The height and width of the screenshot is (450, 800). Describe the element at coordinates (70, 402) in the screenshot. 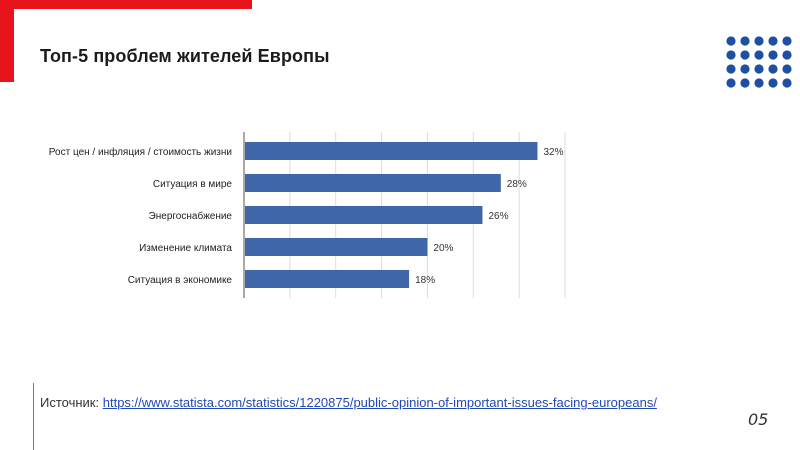

I see `source-label: Источник:` at that location.